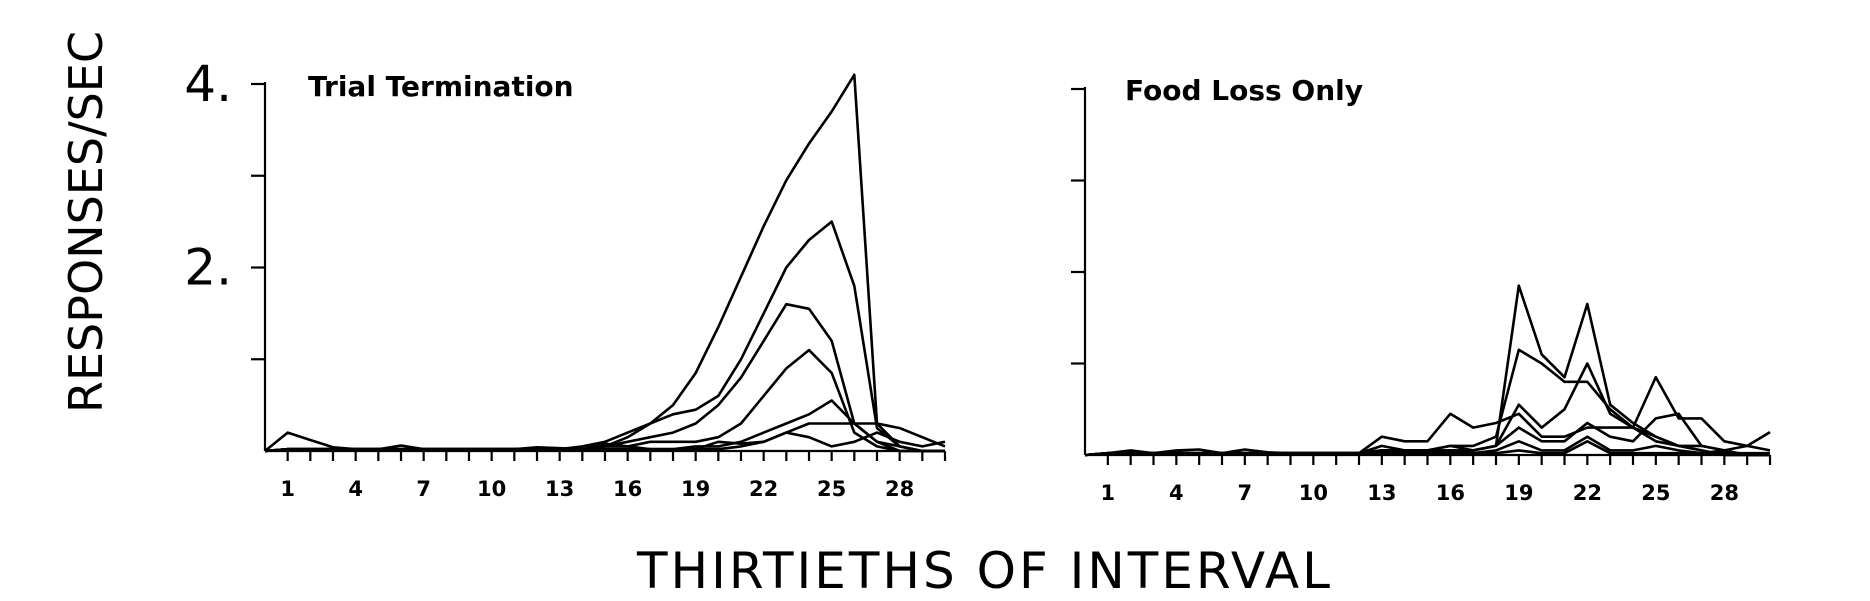  Describe the element at coordinates (1244, 90) in the screenshot. I see `panel-title: Food Loss Only` at that location.